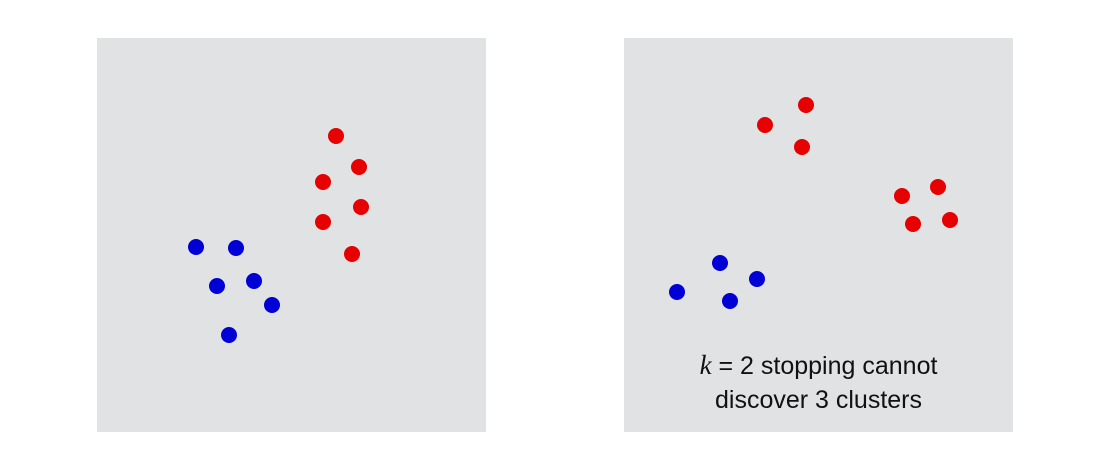  What do you see at coordinates (824, 366) in the screenshot?
I see `caption-line-1-text: = 2 stopping cannot` at bounding box center [824, 366].